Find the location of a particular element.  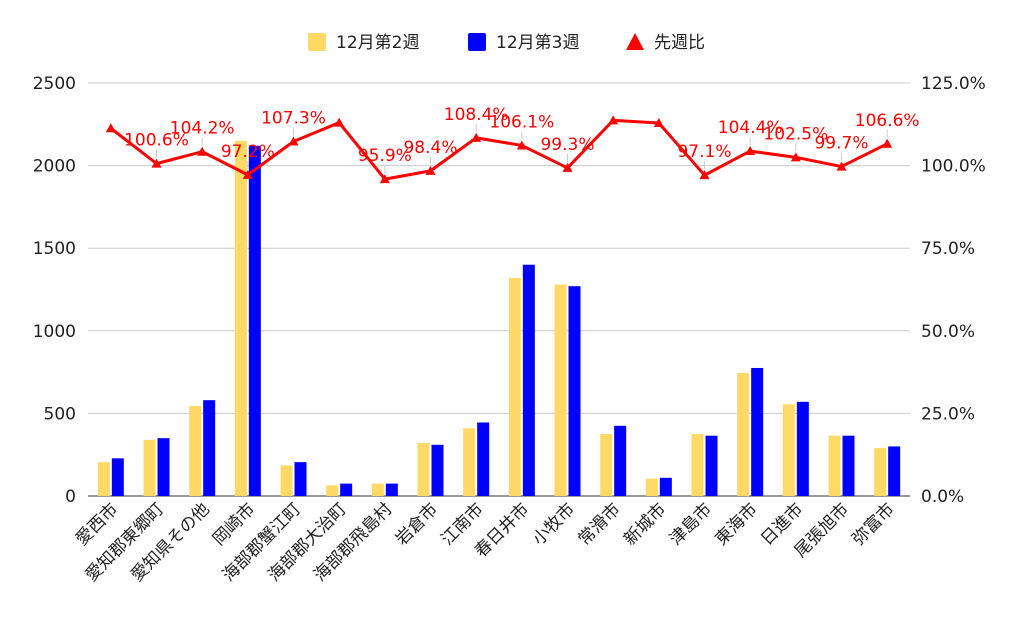

ratio-data-label: 102.5% is located at coordinates (795, 134).